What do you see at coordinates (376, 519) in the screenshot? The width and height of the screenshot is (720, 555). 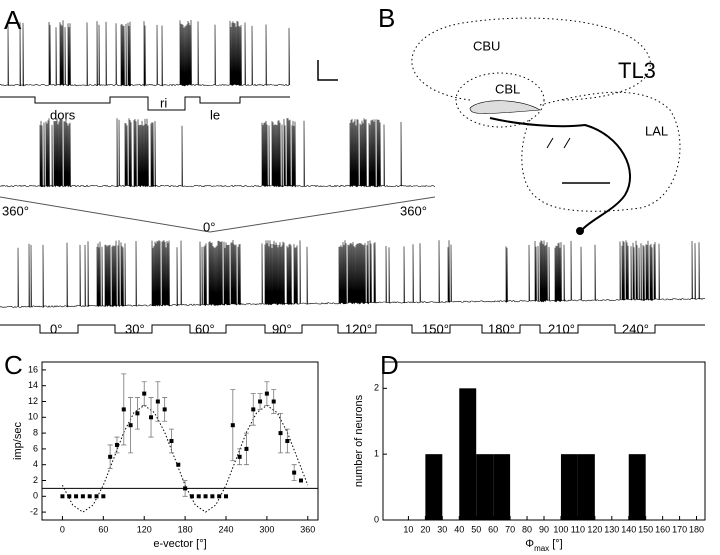 I see `y-tick-label: 0` at bounding box center [376, 519].